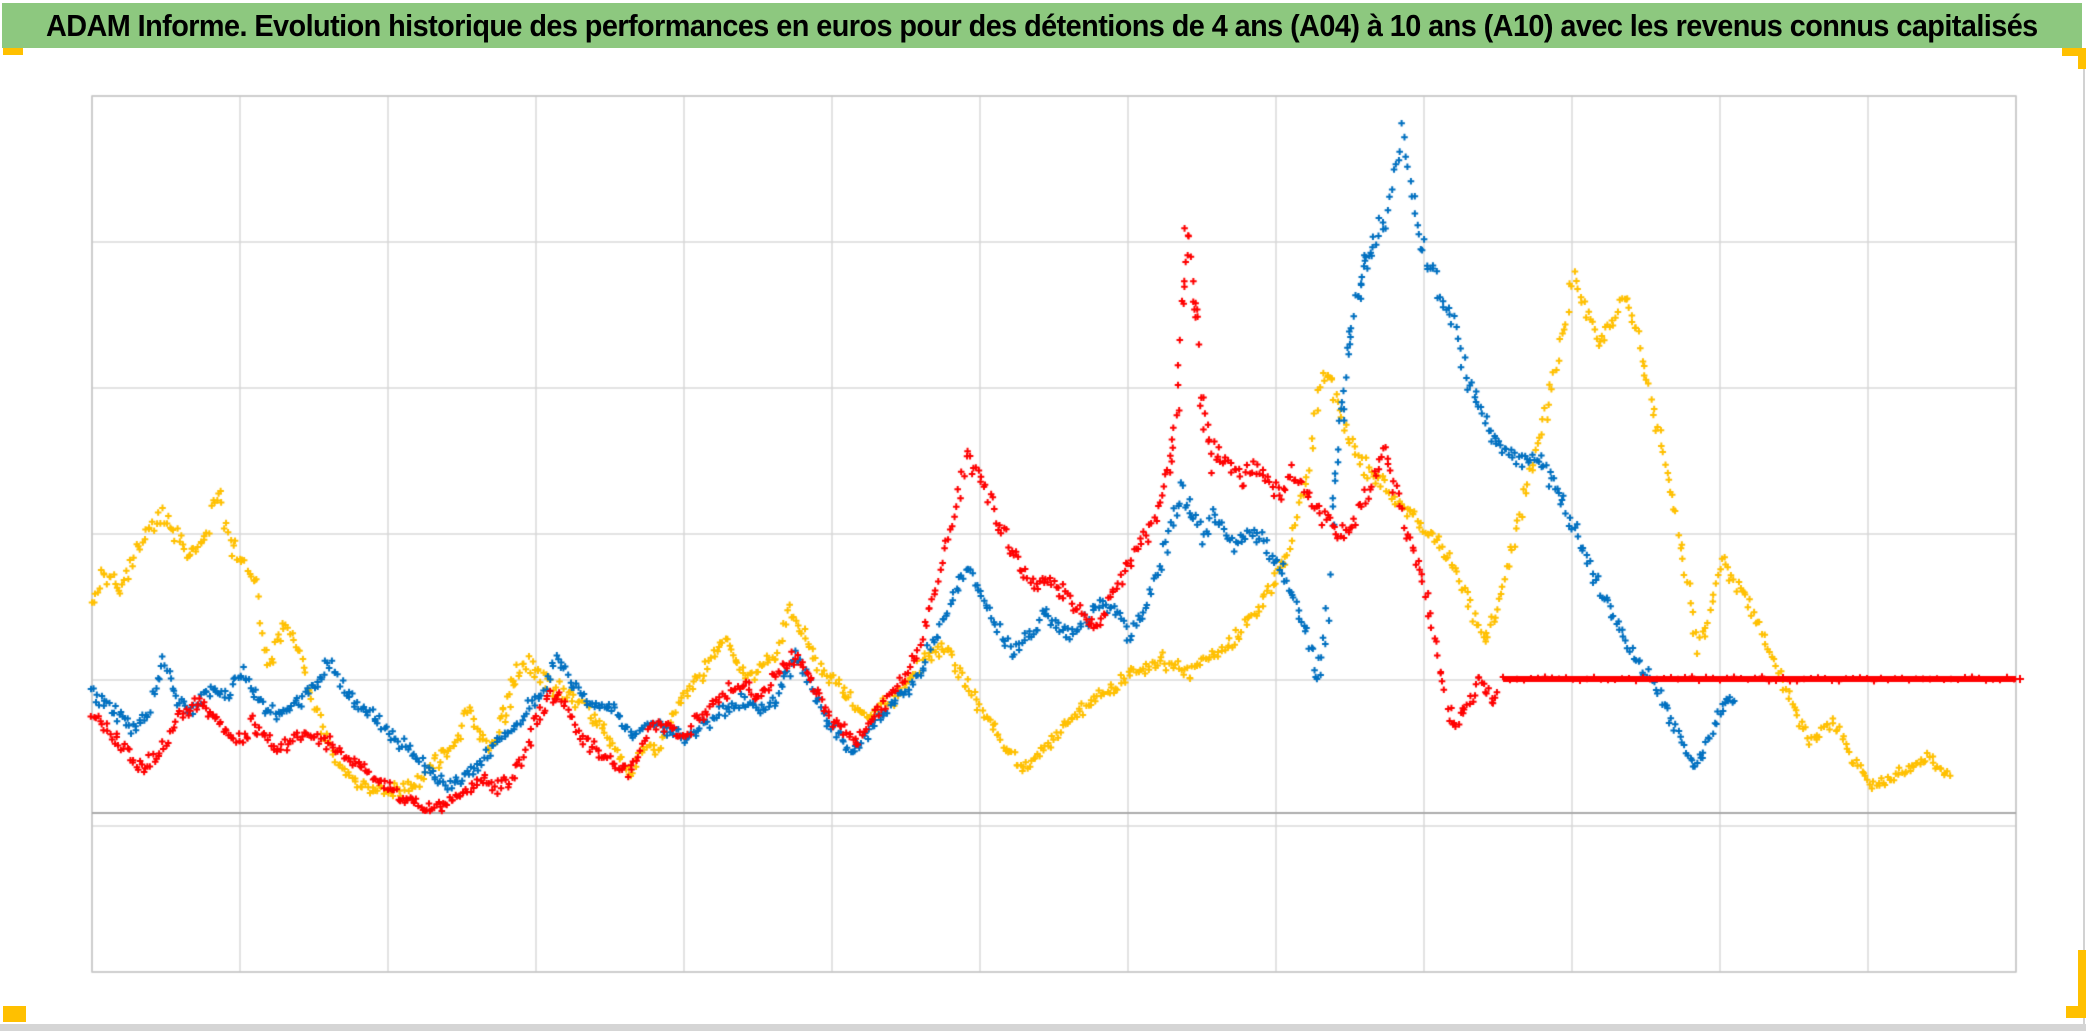  Describe the element at coordinates (2082, 984) in the screenshot. I see `selection-corner-bottom-right-vertical` at that location.